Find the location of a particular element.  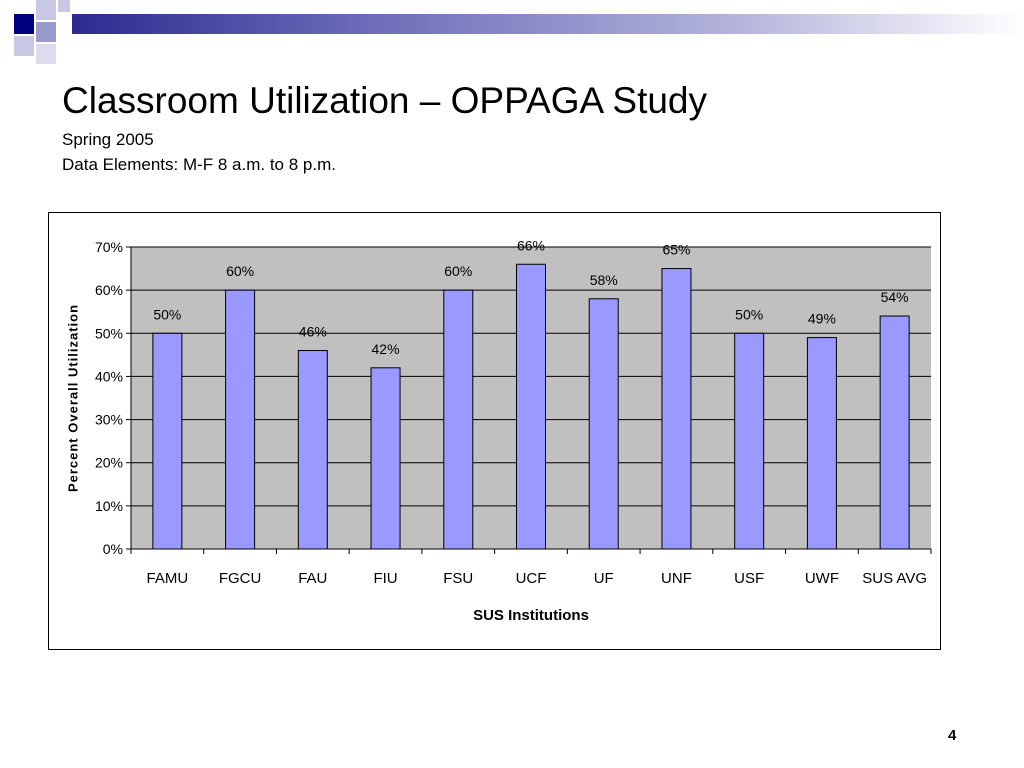

x-tick-label: USF is located at coordinates (749, 578).